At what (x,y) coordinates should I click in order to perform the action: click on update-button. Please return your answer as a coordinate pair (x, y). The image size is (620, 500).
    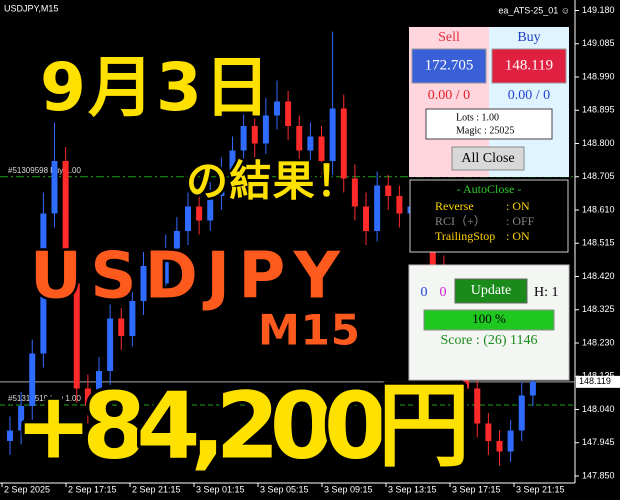
    Looking at the image, I should click on (491, 291).